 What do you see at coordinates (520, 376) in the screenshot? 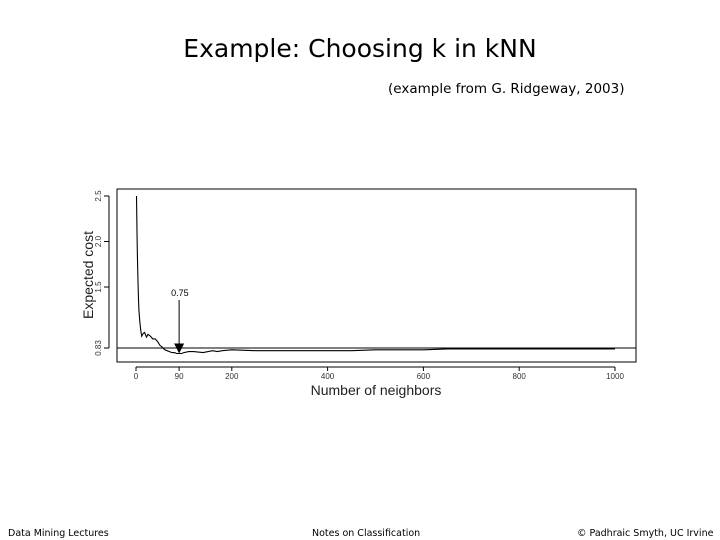
I see `x-tick-label: 800` at bounding box center [520, 376].